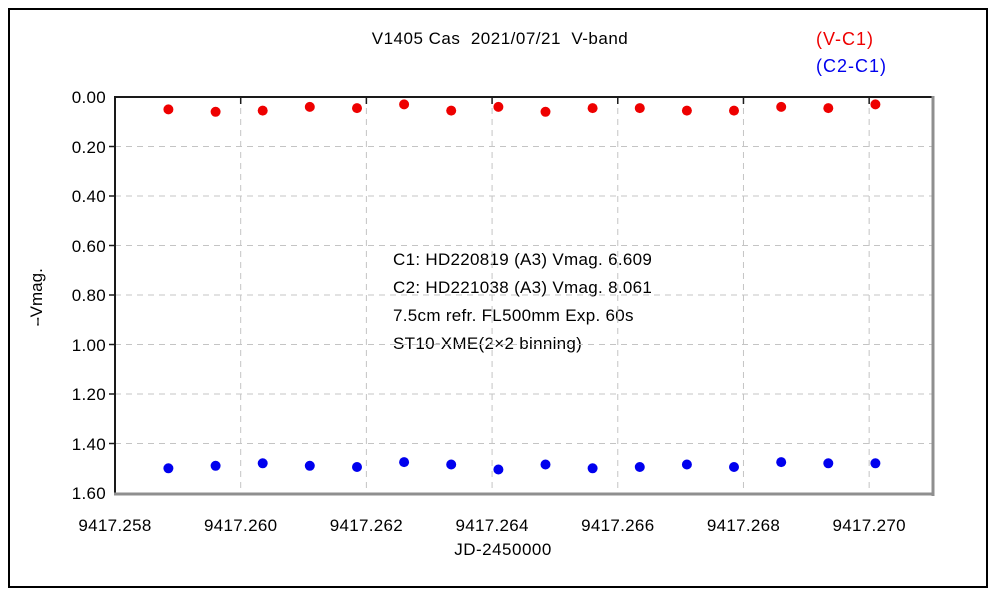 Image resolution: width=1000 pixels, height=600 pixels. I want to click on y-tick-label: 1.60, so click(88, 493).